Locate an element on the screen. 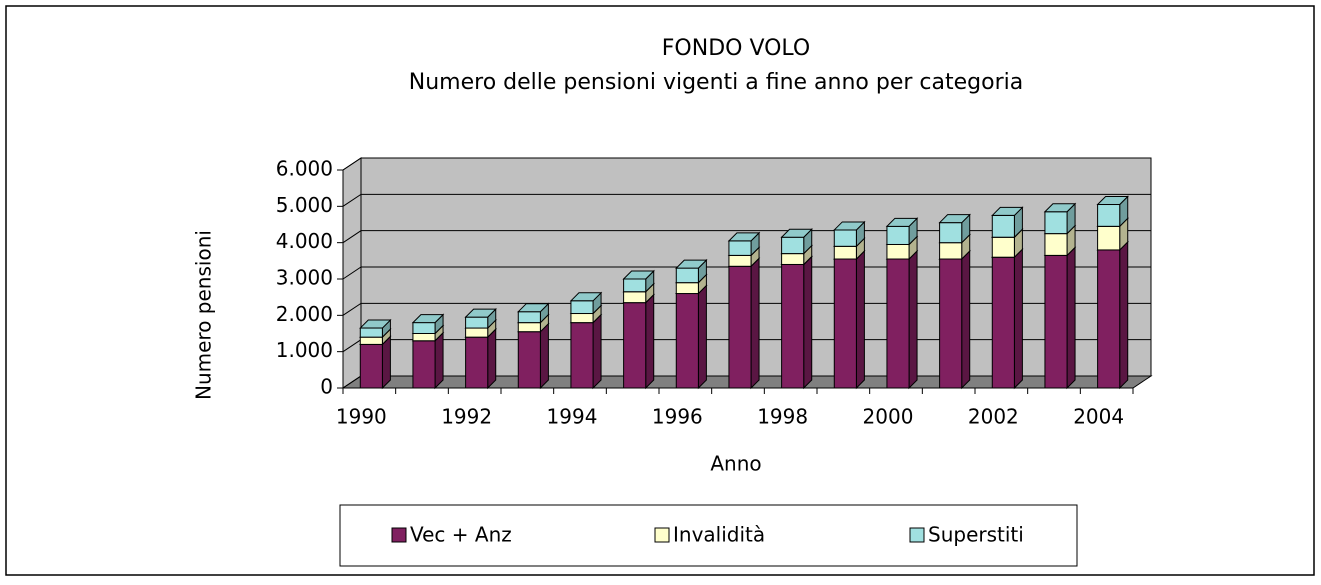 The image size is (1321, 585). y-tick-label: 5.000 is located at coordinates (304, 205).